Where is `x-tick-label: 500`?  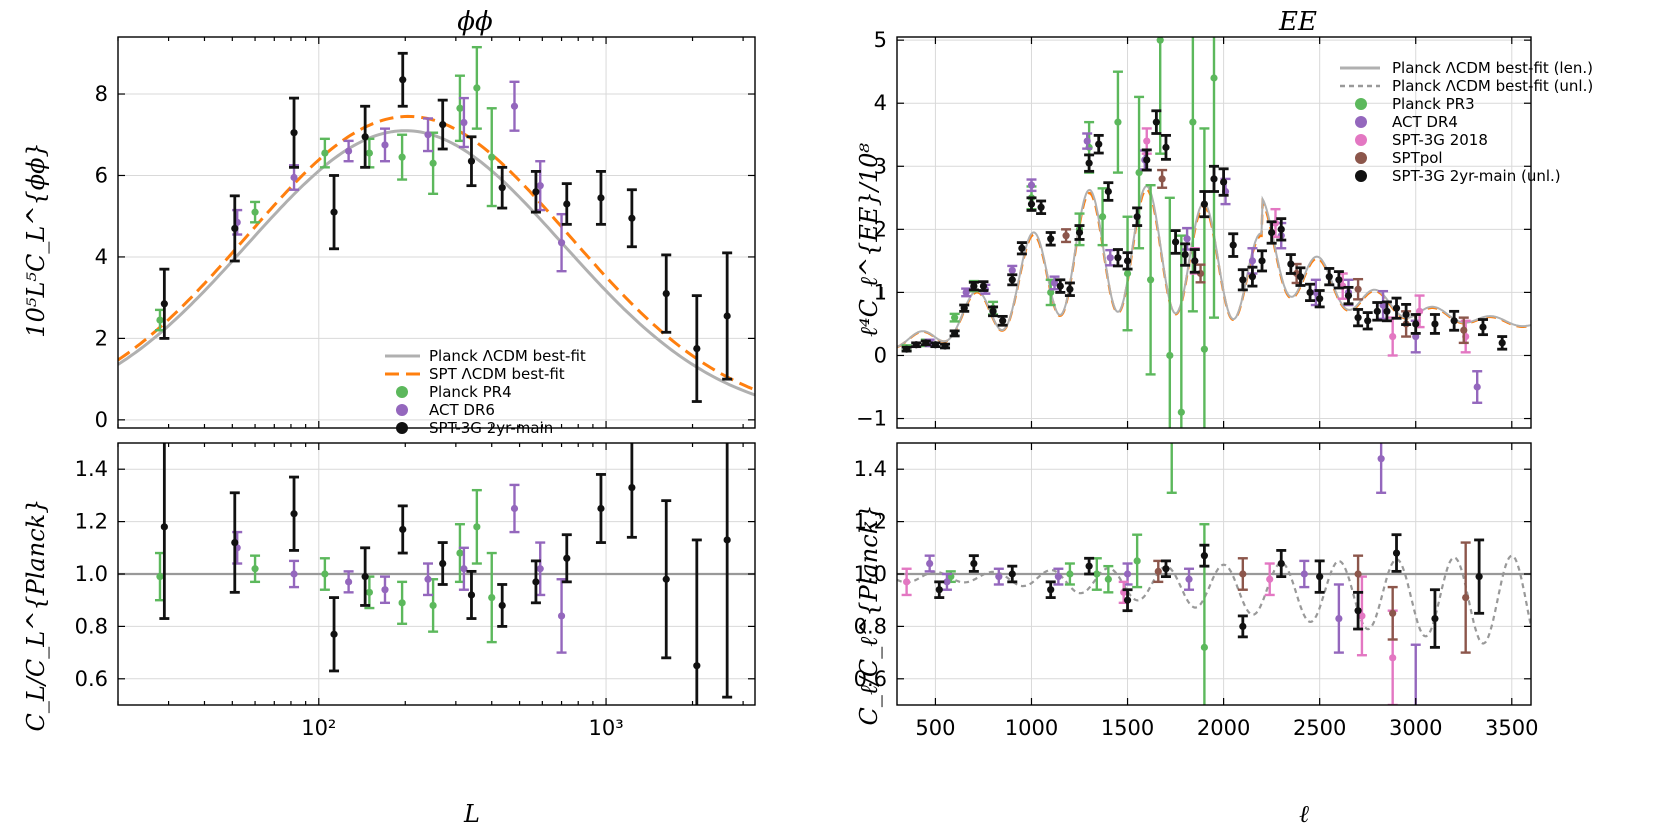
x-tick-label: 500 is located at coordinates (935, 728).